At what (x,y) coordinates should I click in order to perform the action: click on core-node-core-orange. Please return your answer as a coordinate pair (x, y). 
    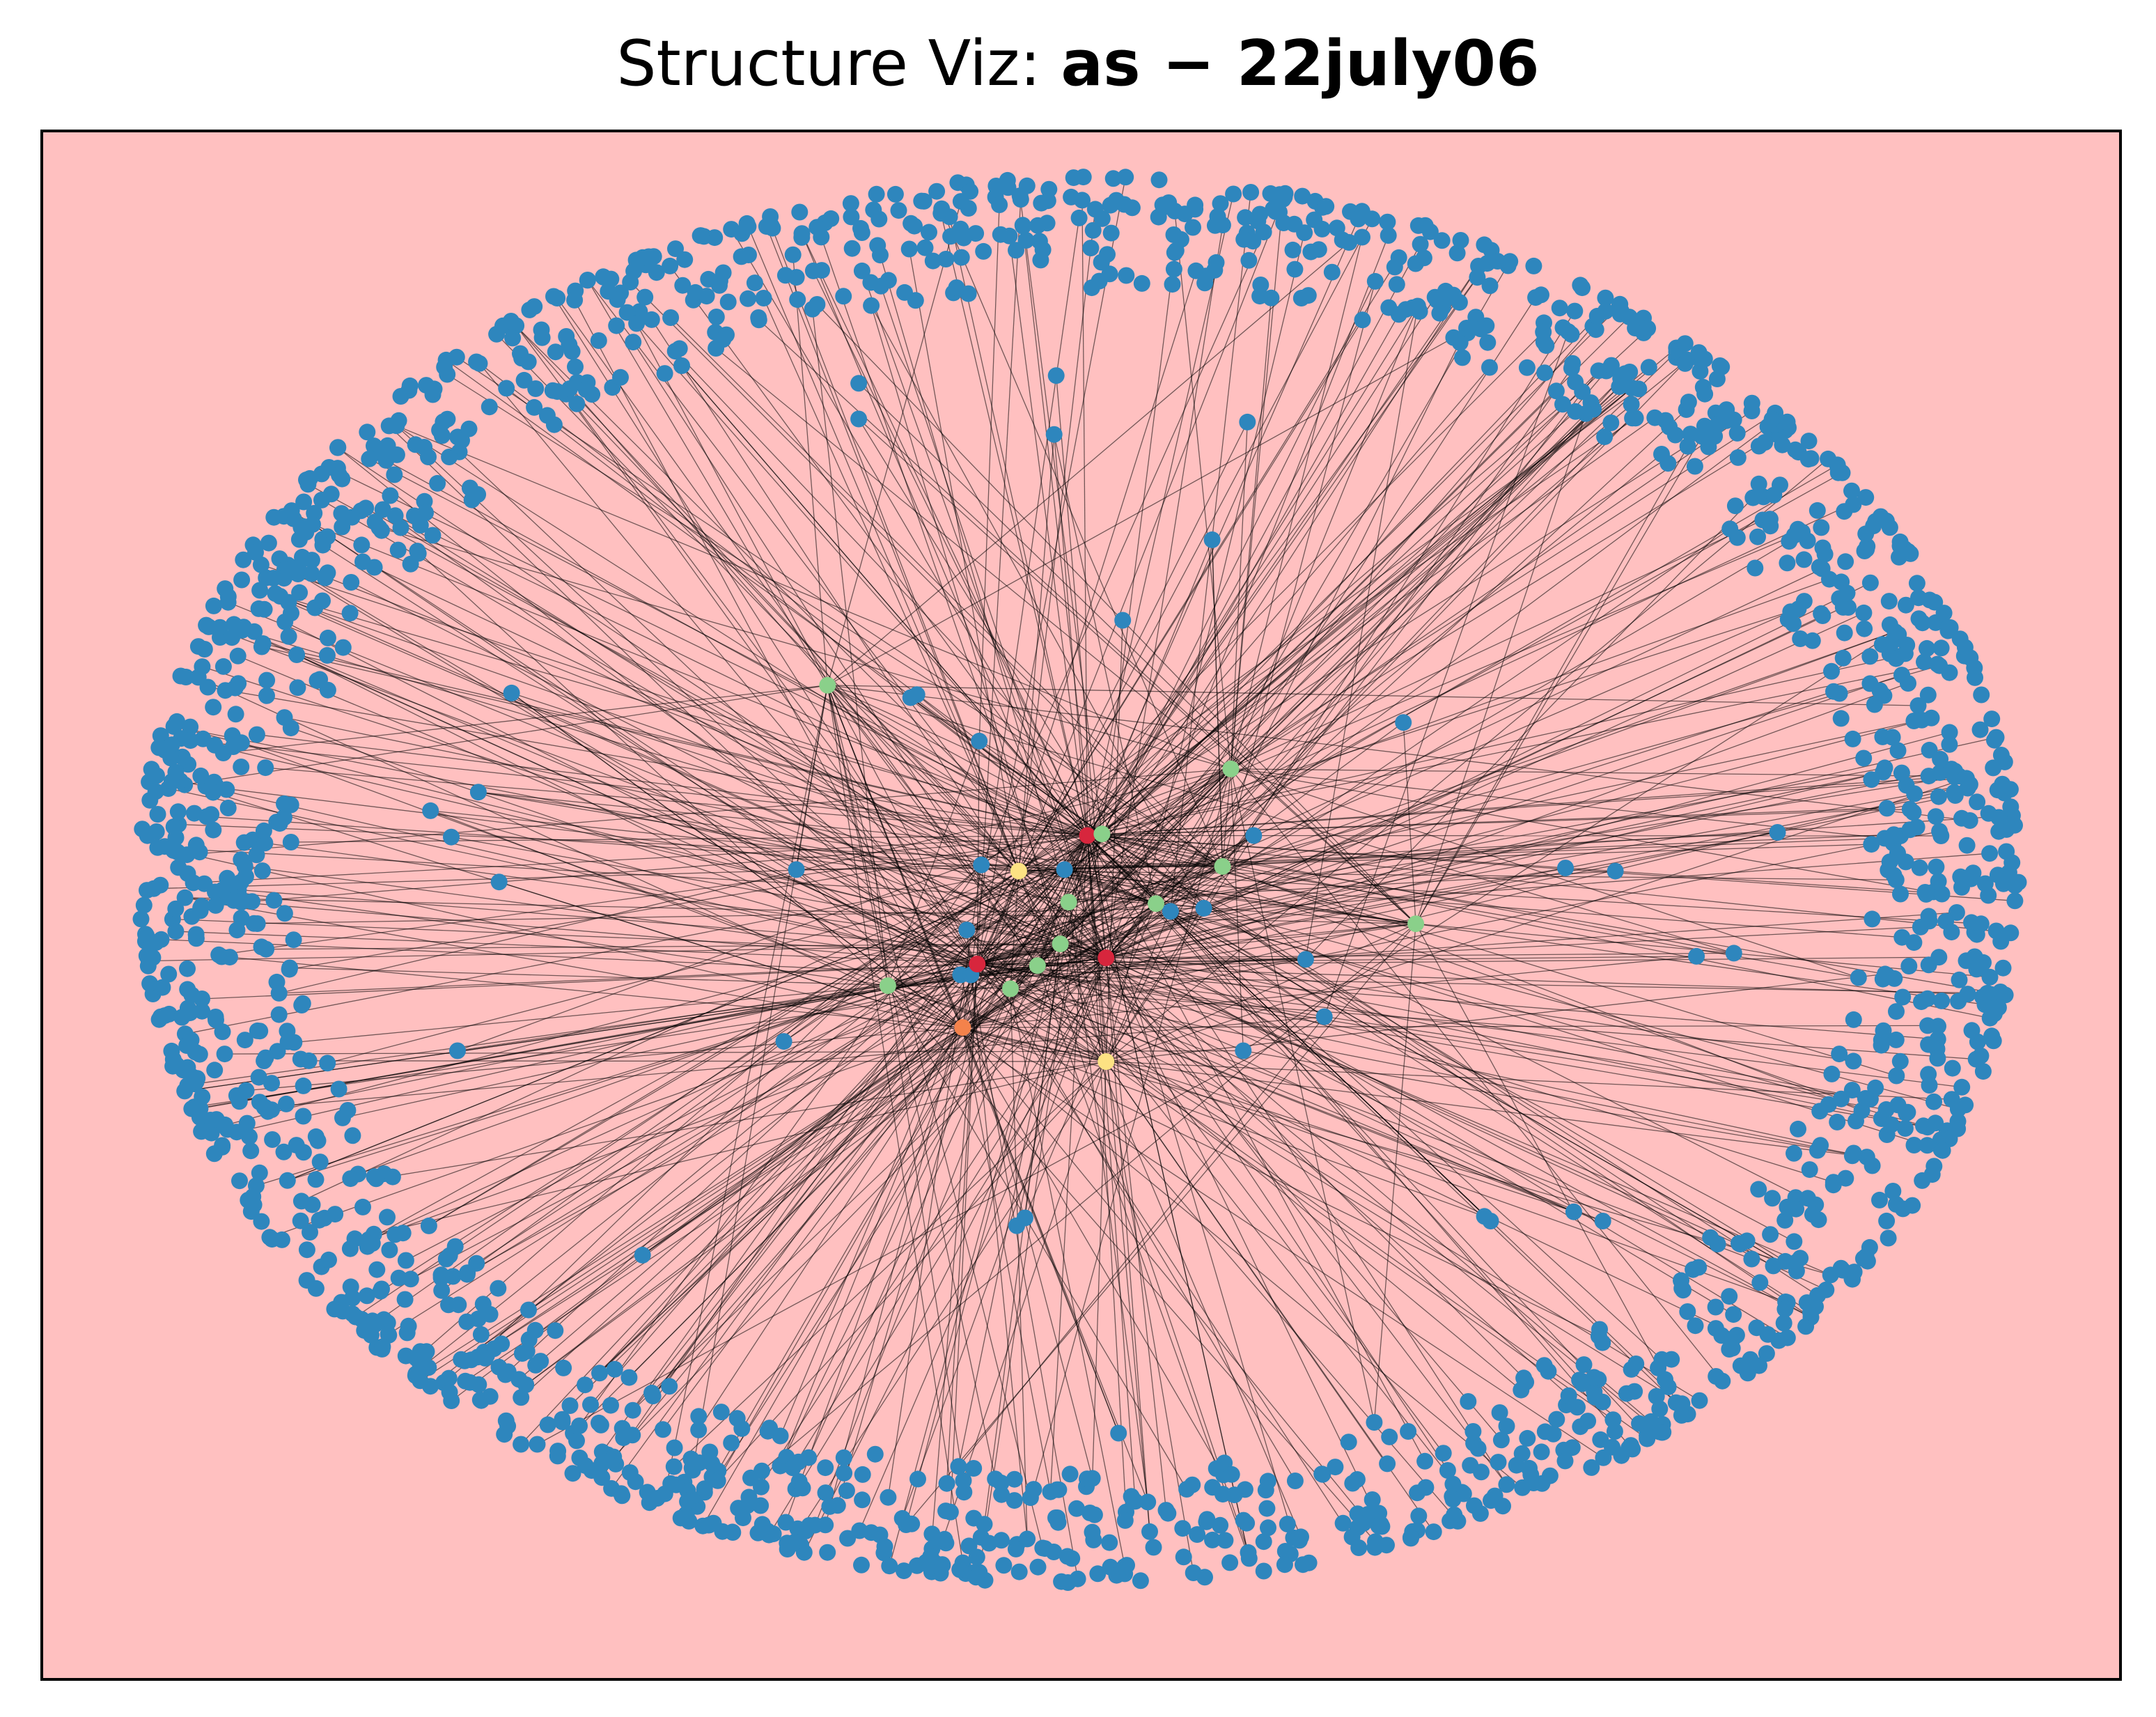
    Looking at the image, I should click on (962, 1027).